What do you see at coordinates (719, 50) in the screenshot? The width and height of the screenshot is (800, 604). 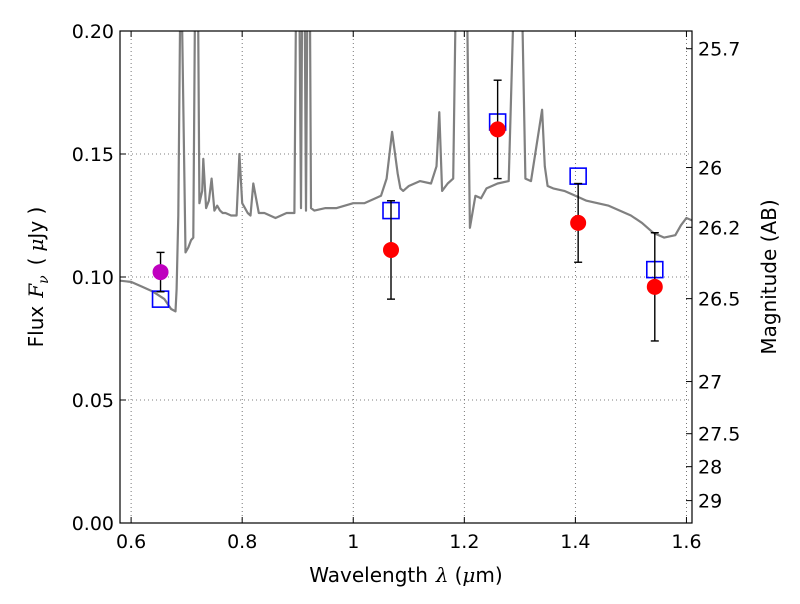 I see `mag-tick-label: 25.7` at bounding box center [719, 50].